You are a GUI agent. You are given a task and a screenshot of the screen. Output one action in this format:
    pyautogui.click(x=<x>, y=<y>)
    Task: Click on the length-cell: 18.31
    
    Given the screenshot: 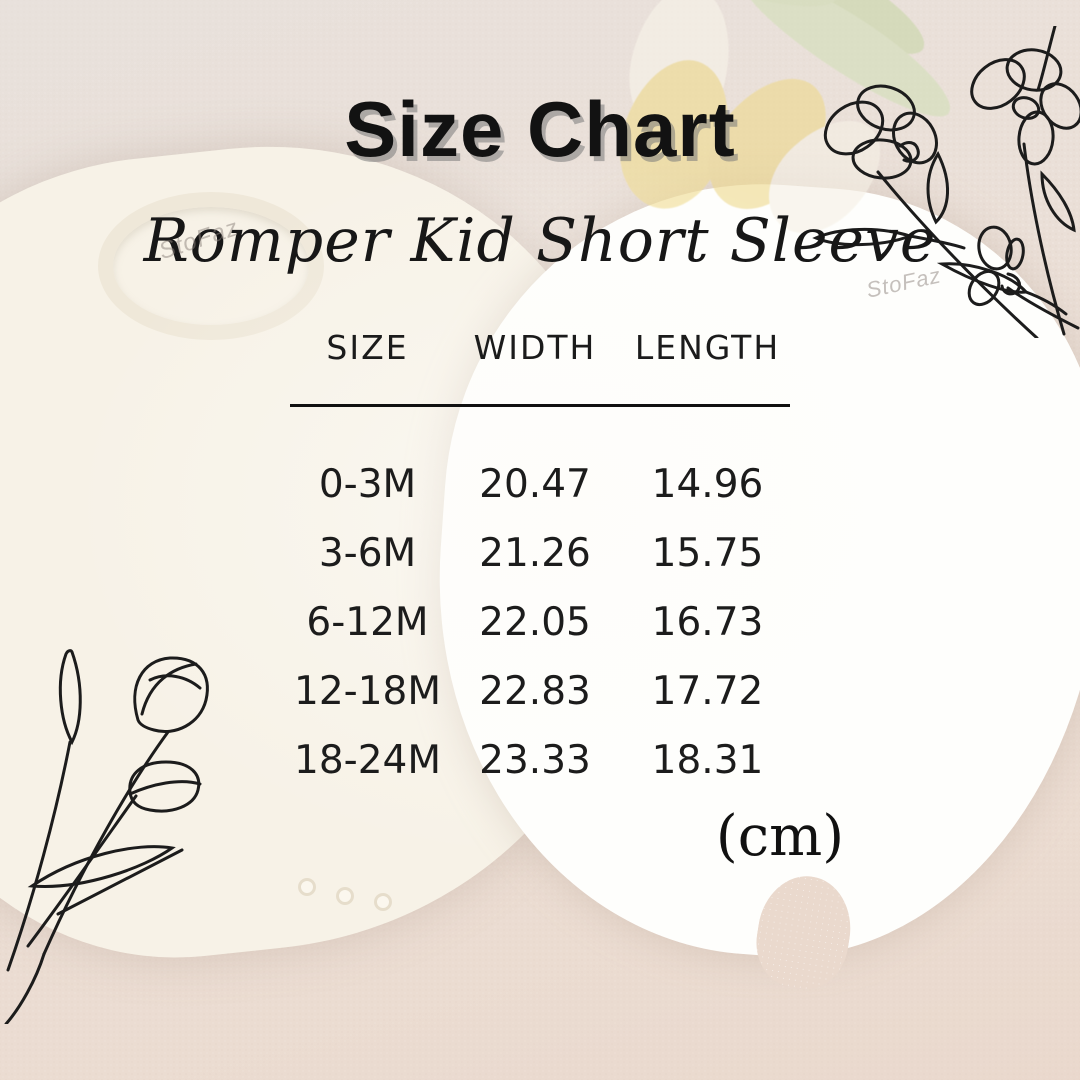 What is the action you would take?
    pyautogui.click(x=707, y=760)
    